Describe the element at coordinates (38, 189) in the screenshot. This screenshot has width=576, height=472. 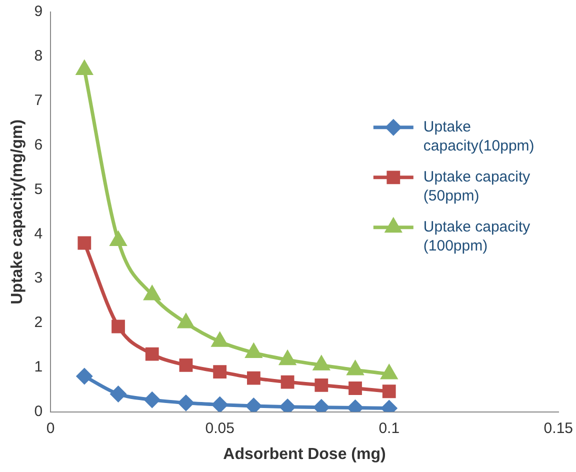
I see `y-tick-label: 5` at that location.